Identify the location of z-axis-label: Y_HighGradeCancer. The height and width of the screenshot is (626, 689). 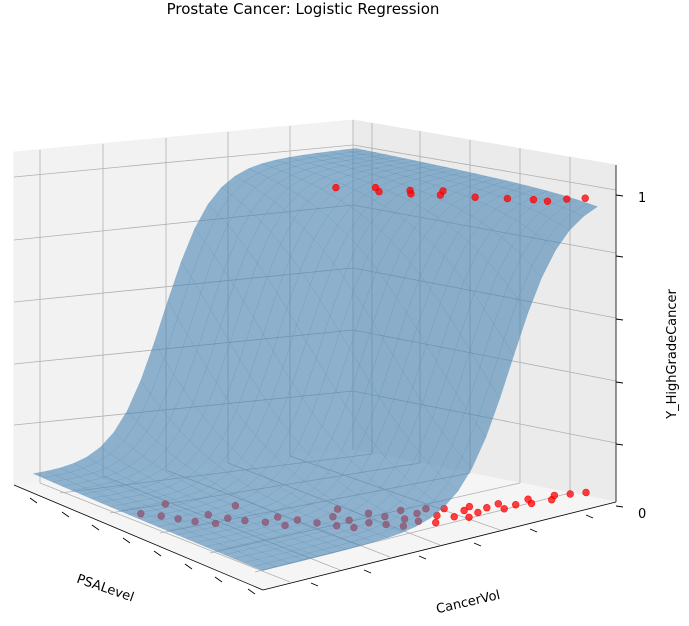
(672, 353).